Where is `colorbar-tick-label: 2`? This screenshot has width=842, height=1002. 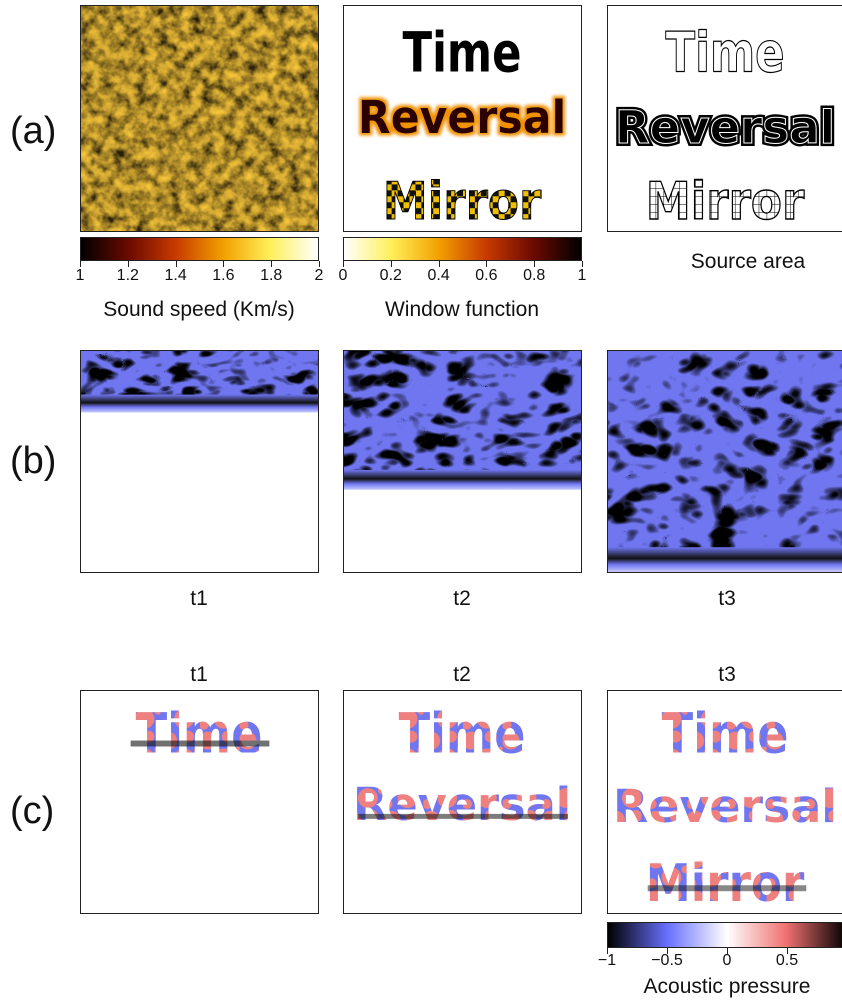
colorbar-tick-label: 2 is located at coordinates (319, 275).